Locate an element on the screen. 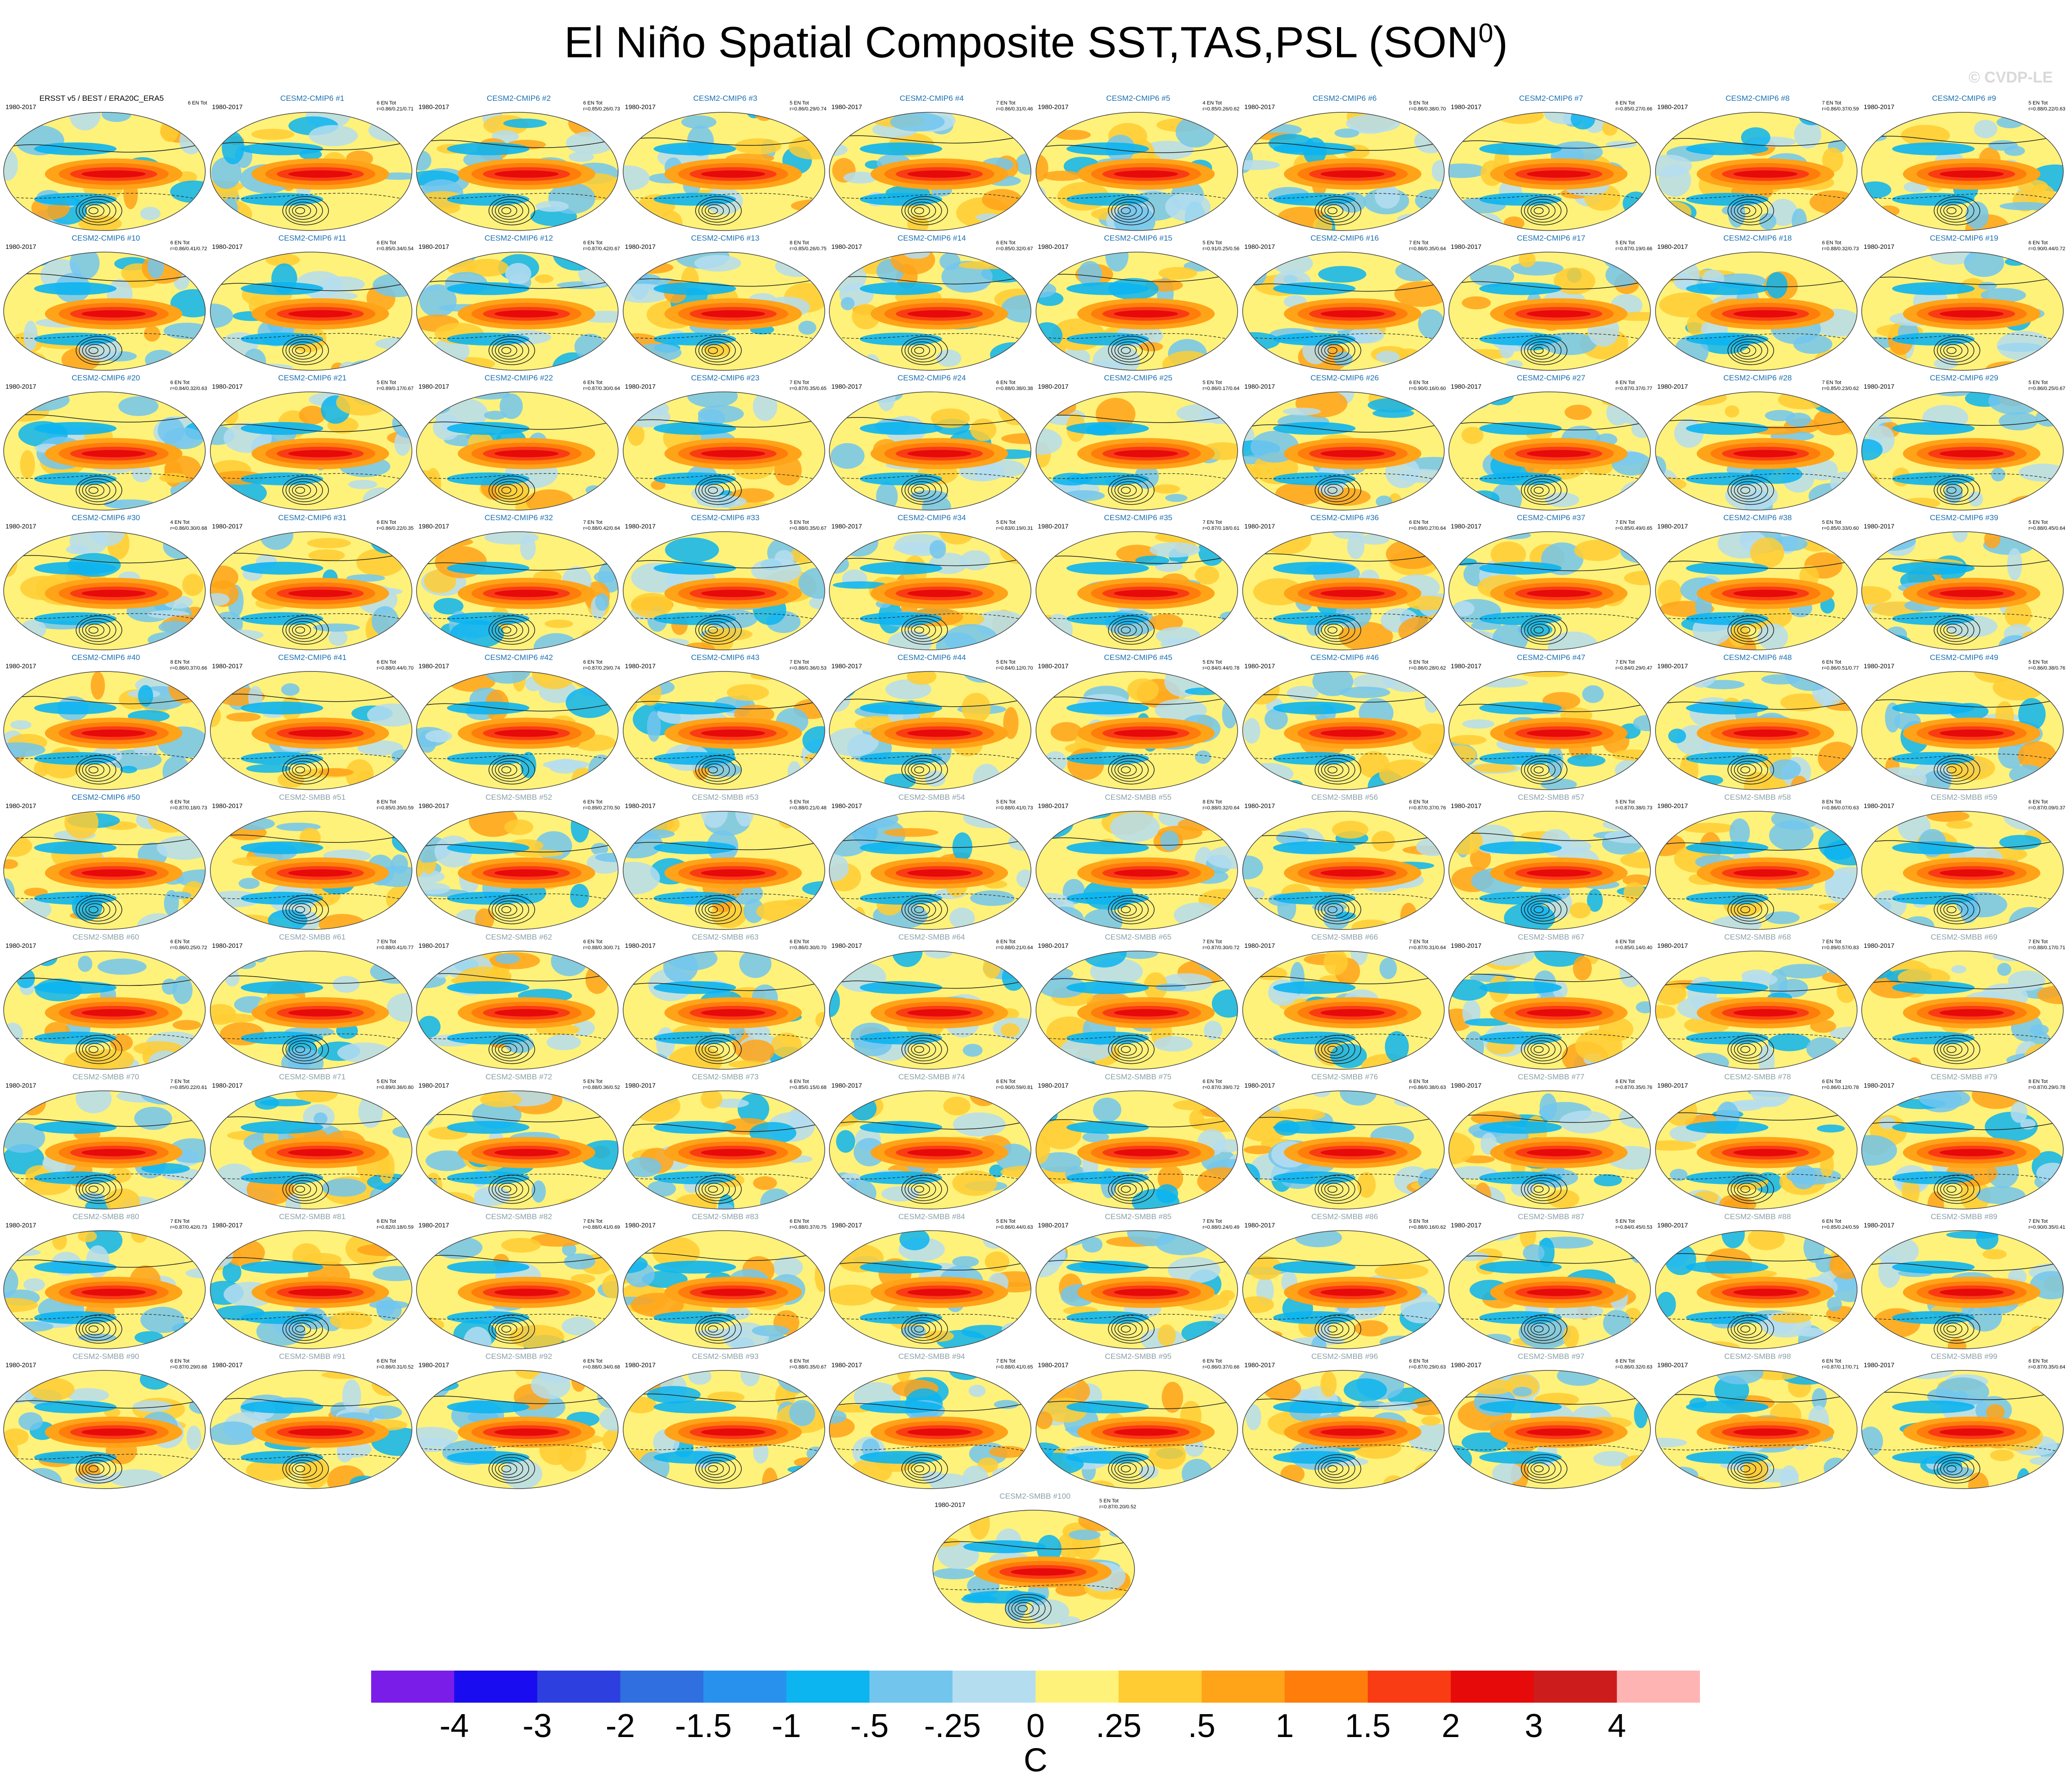 The image size is (2072, 1787). panel-stats: 6 EN Tot r=0.87/0.39/0.72 is located at coordinates (1220, 1084).